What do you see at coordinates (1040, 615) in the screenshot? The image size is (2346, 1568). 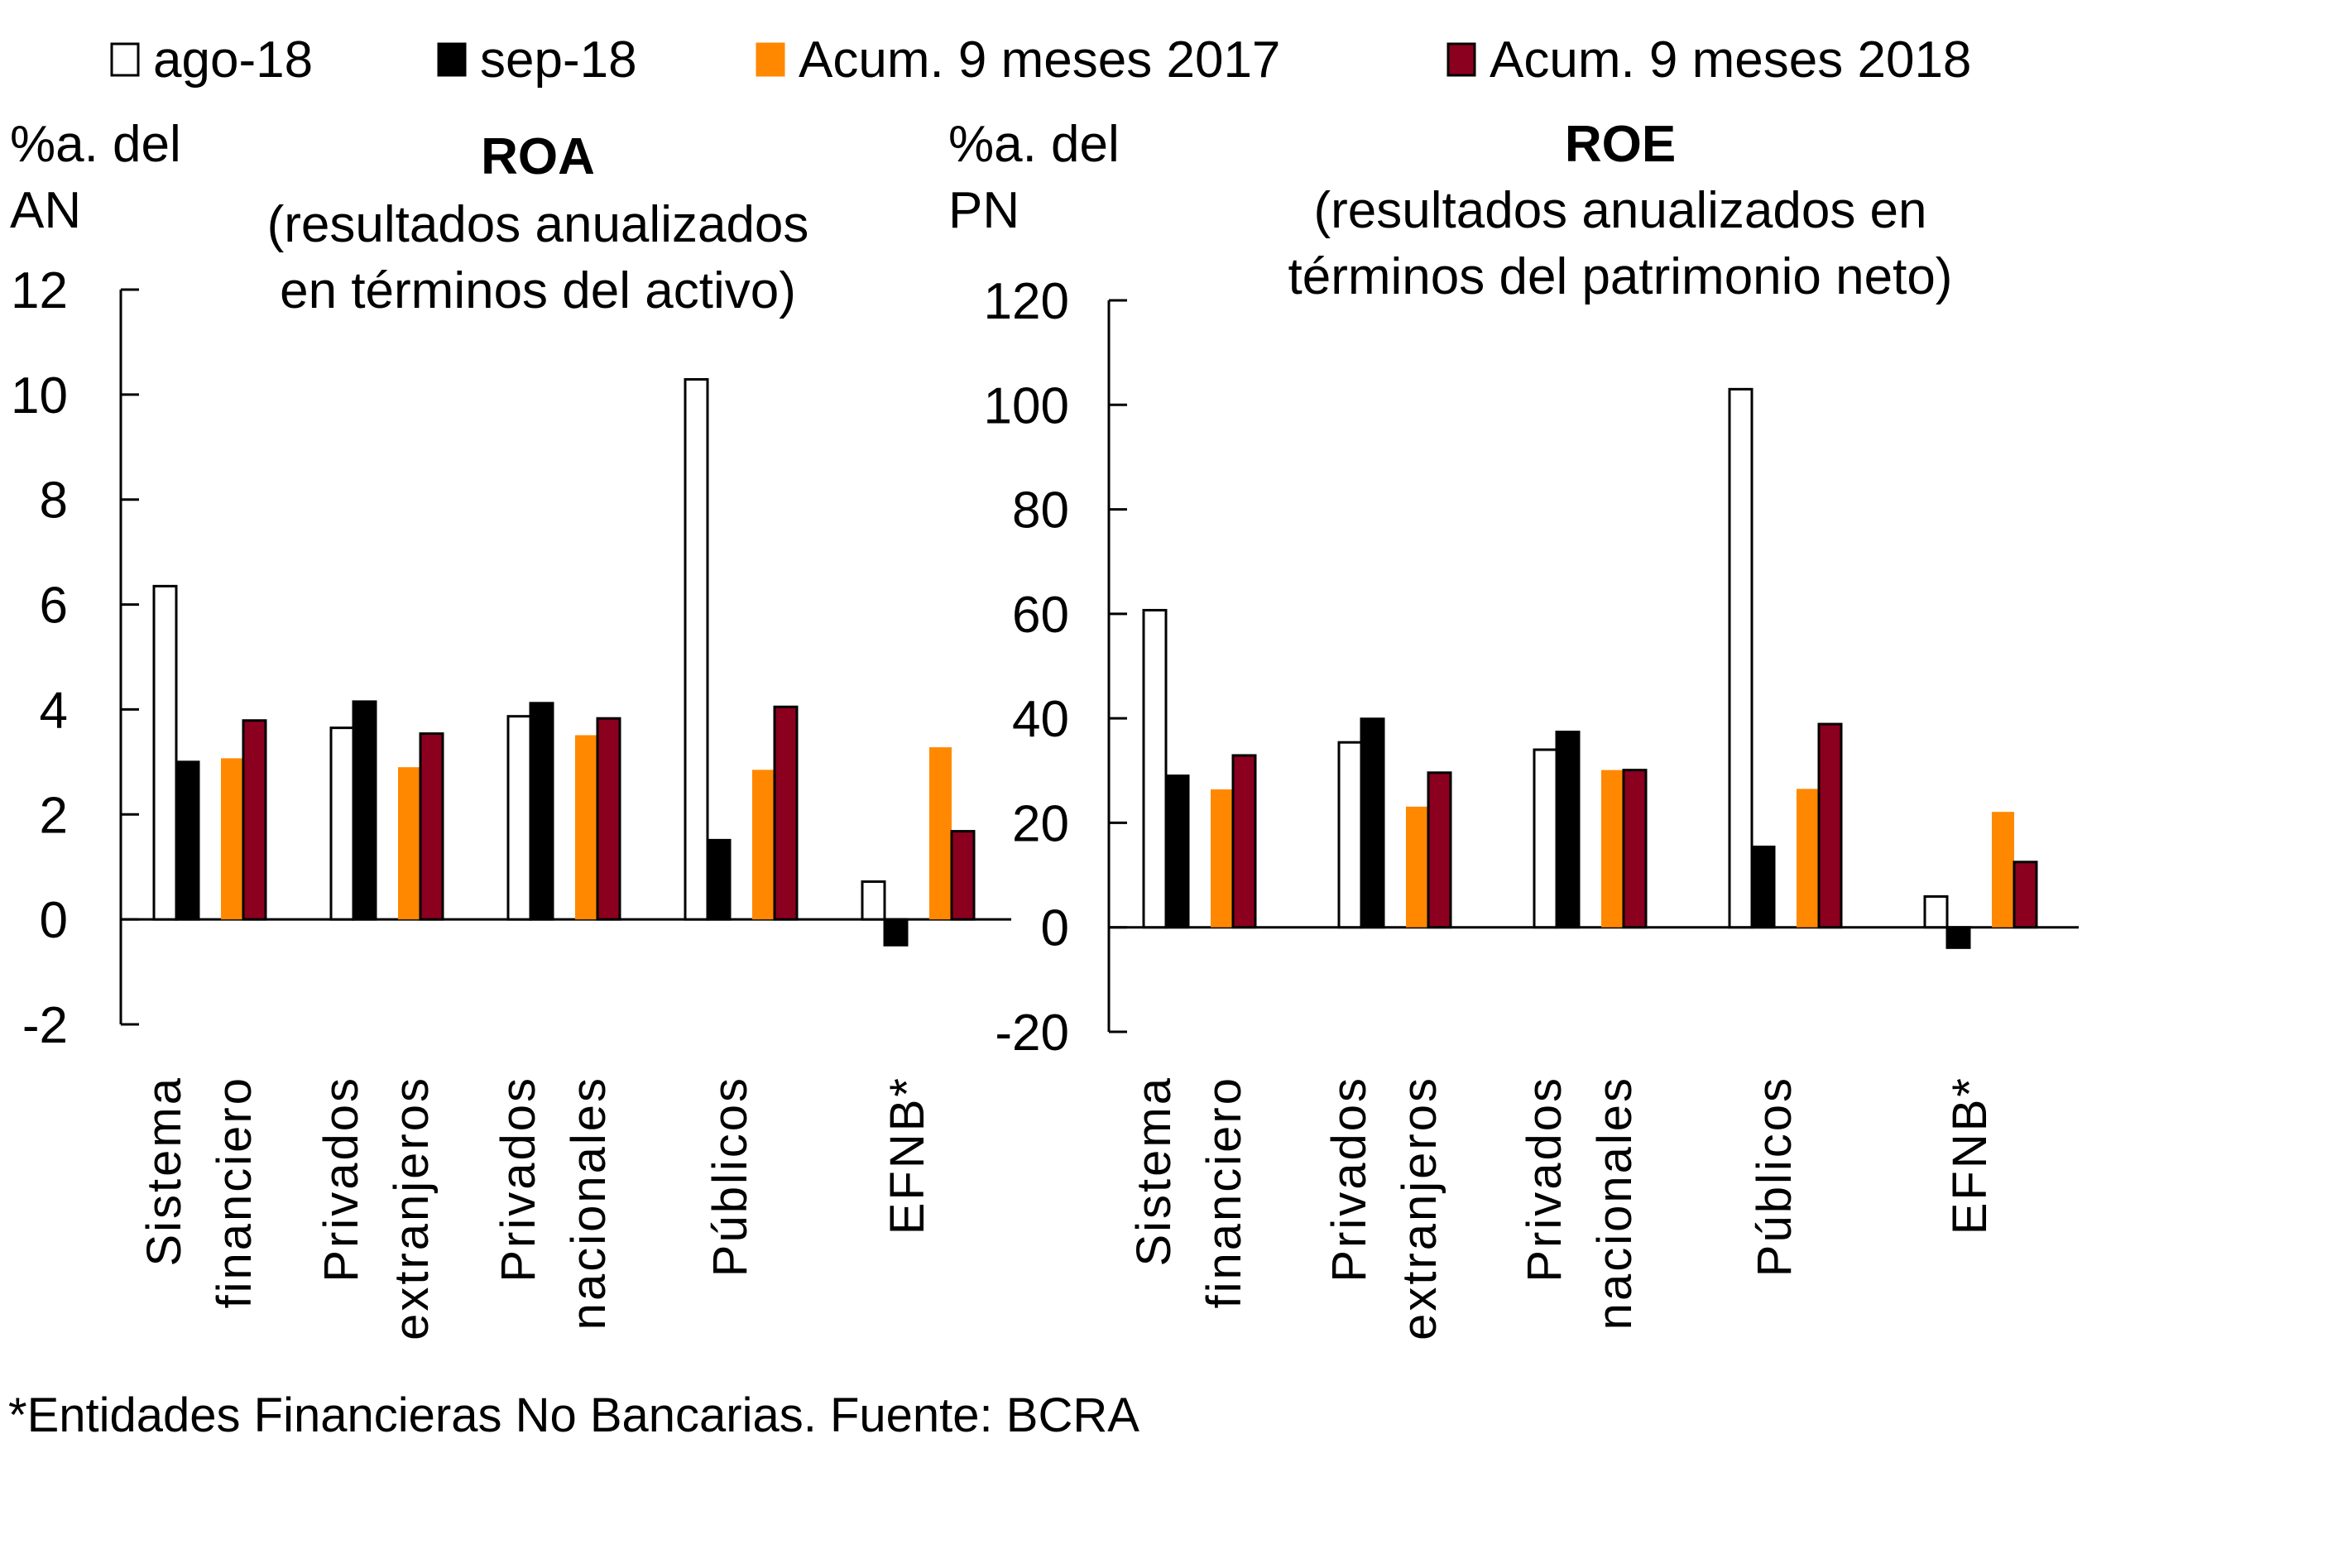 I see `y-tick-label: 60` at bounding box center [1040, 615].